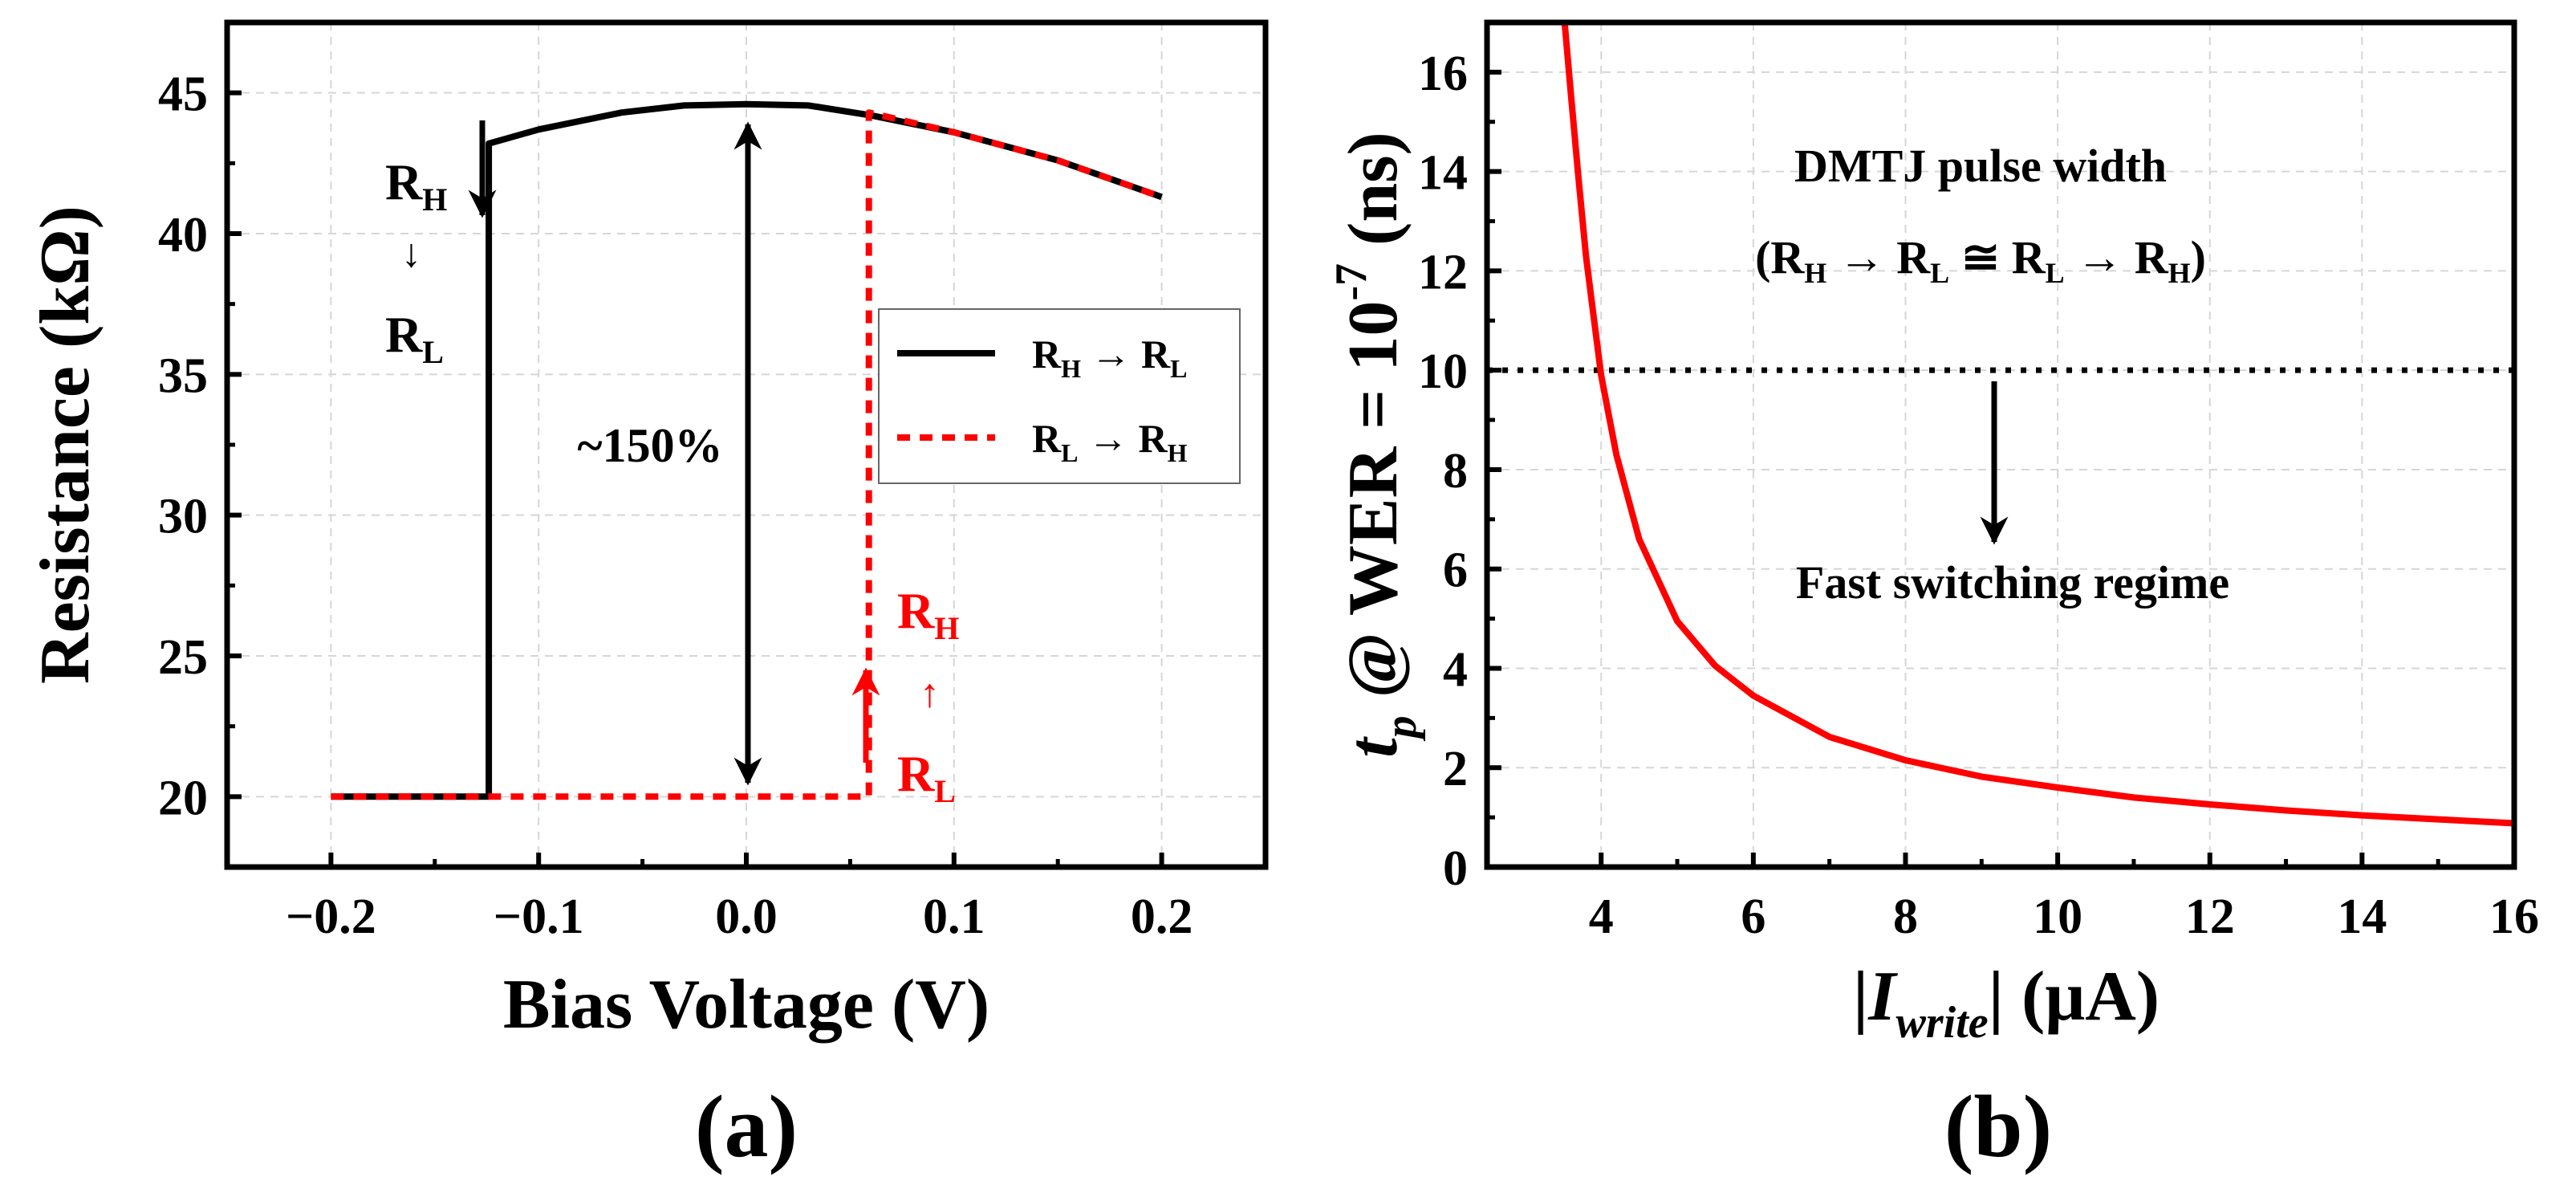 This screenshot has width=2576, height=1201. Describe the element at coordinates (954, 917) in the screenshot. I see `panel-a-x-tick-label: 0.1` at that location.